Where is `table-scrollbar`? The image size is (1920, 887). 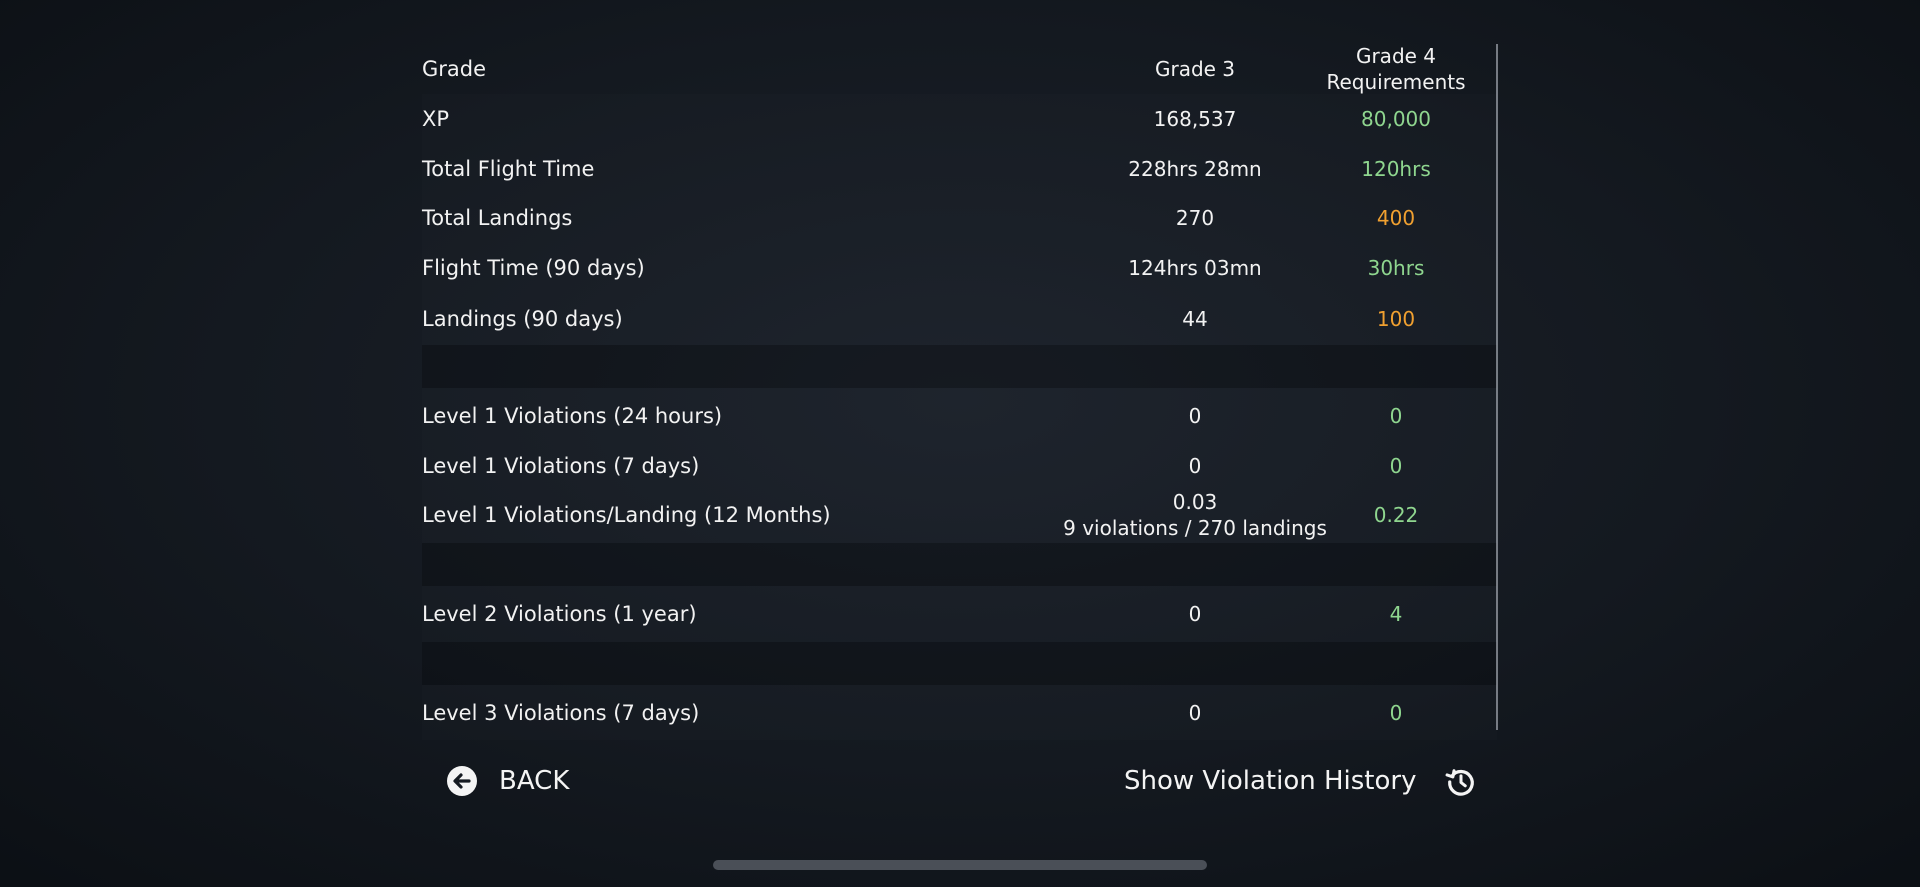
table-scrollbar is located at coordinates (1497, 387).